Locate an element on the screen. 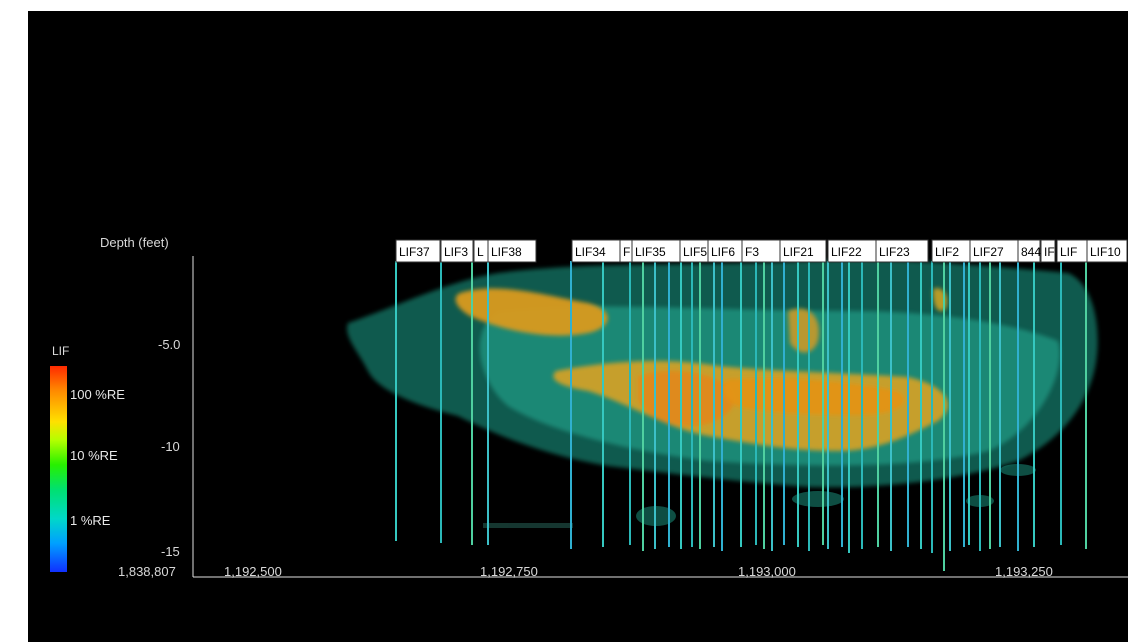 The height and width of the screenshot is (642, 1128). well-label: LIF6 is located at coordinates (726, 251).